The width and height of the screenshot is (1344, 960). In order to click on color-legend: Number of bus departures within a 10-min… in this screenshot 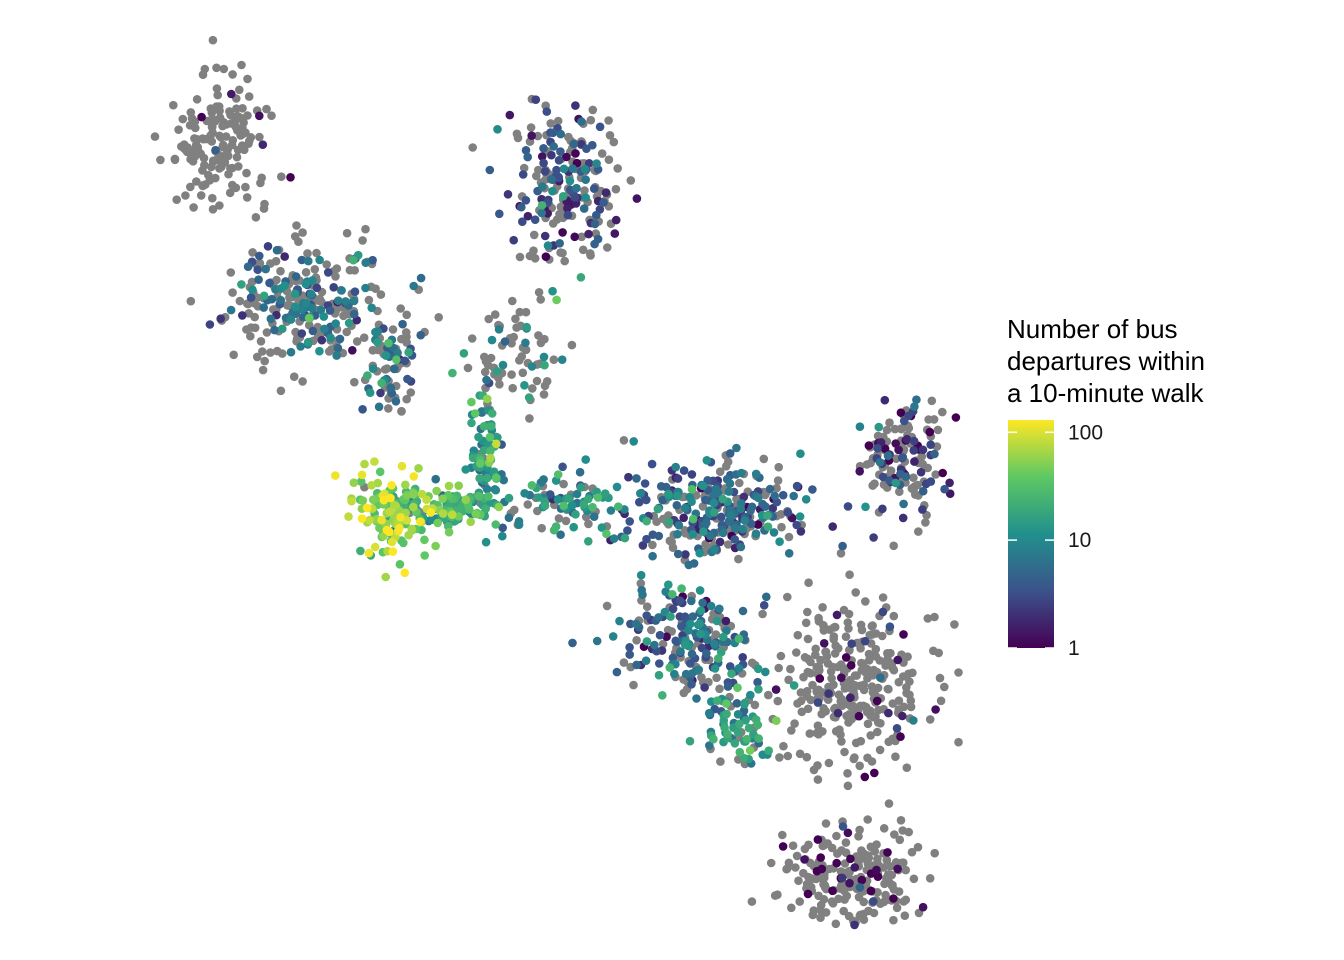, I will do `click(1106, 487)`.